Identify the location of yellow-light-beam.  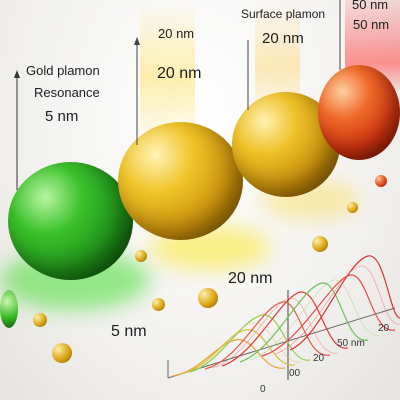
(167, 65).